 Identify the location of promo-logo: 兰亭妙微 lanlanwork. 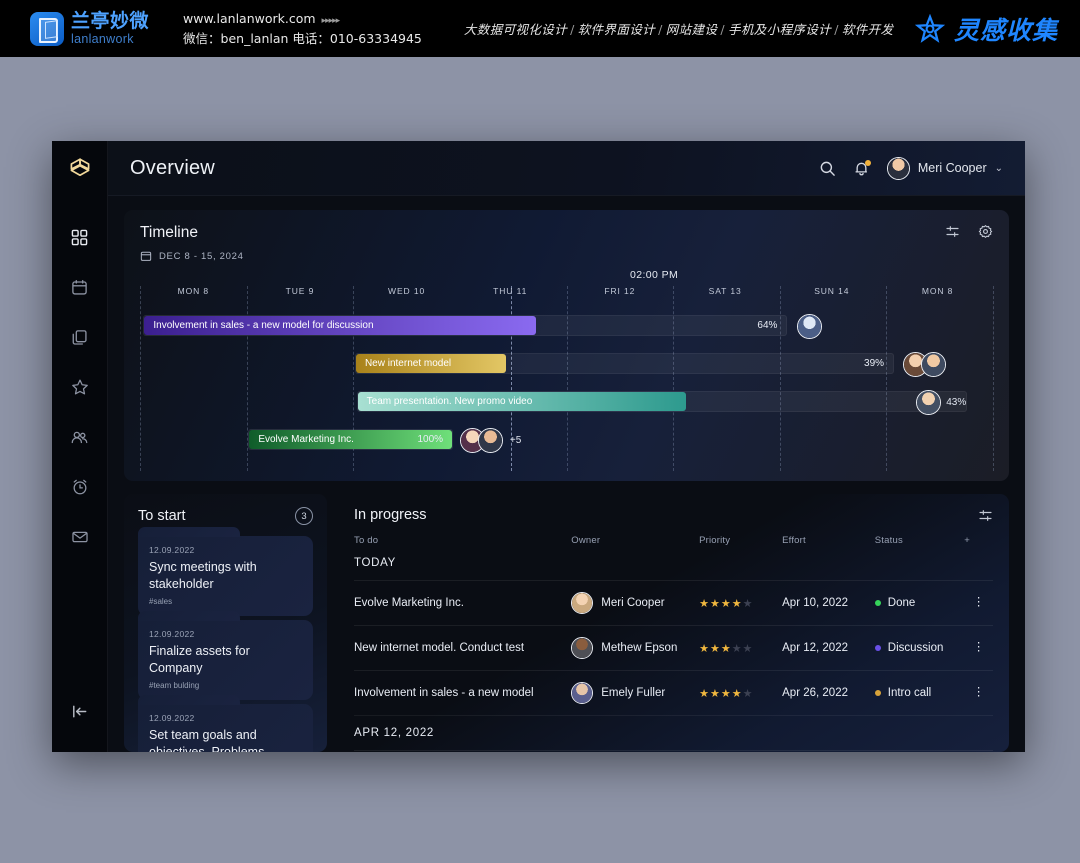
(90, 27).